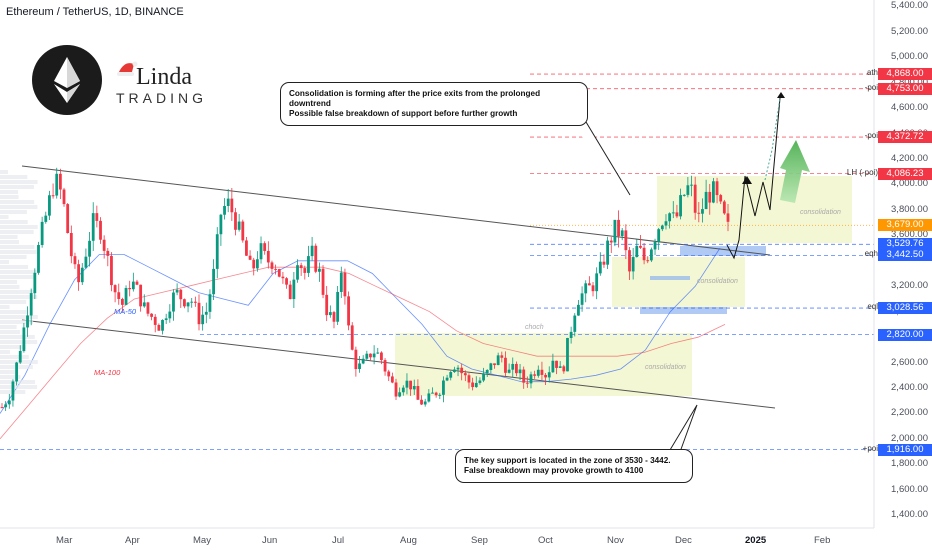  What do you see at coordinates (67, 80) in the screenshot?
I see `ethereum-logo` at bounding box center [67, 80].